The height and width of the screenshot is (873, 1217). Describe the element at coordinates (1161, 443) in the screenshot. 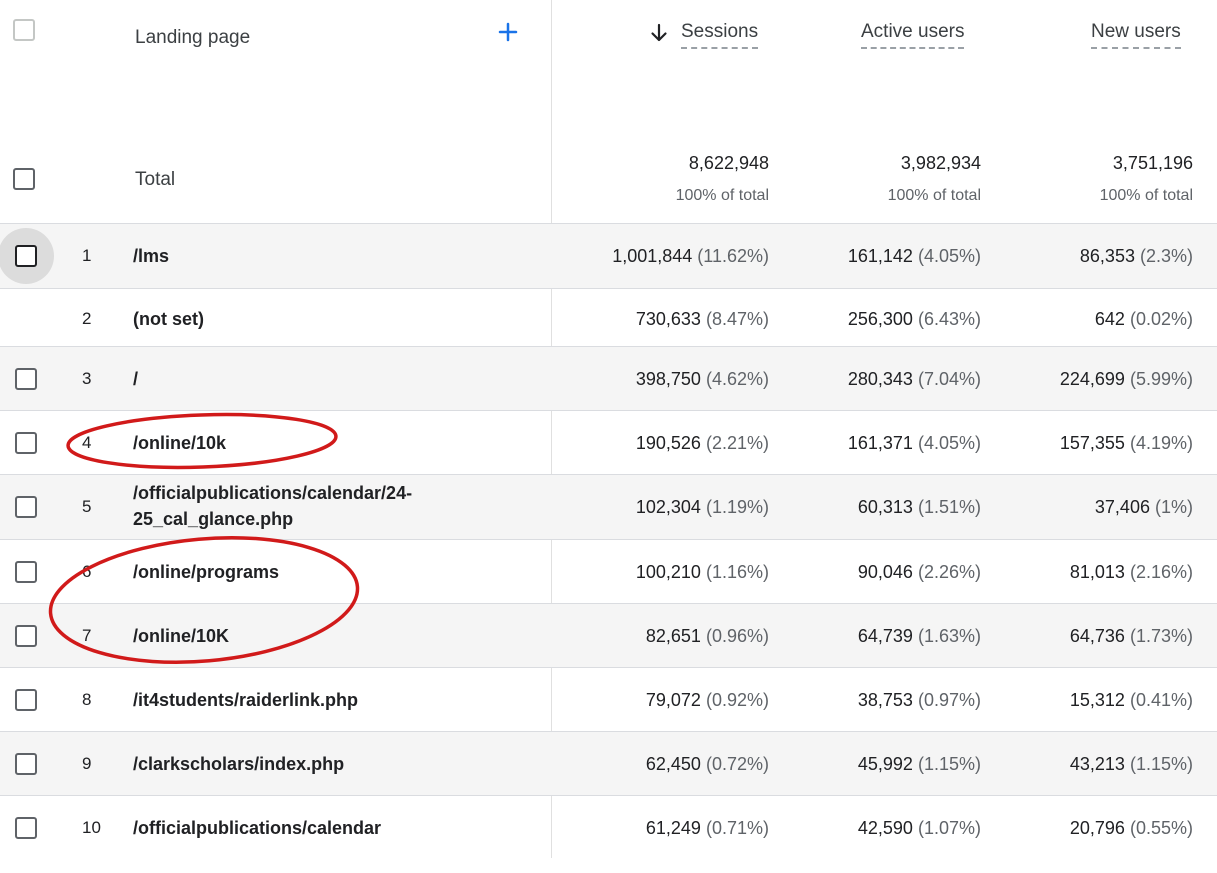

I see `new-users-pct: (4.19%)` at that location.